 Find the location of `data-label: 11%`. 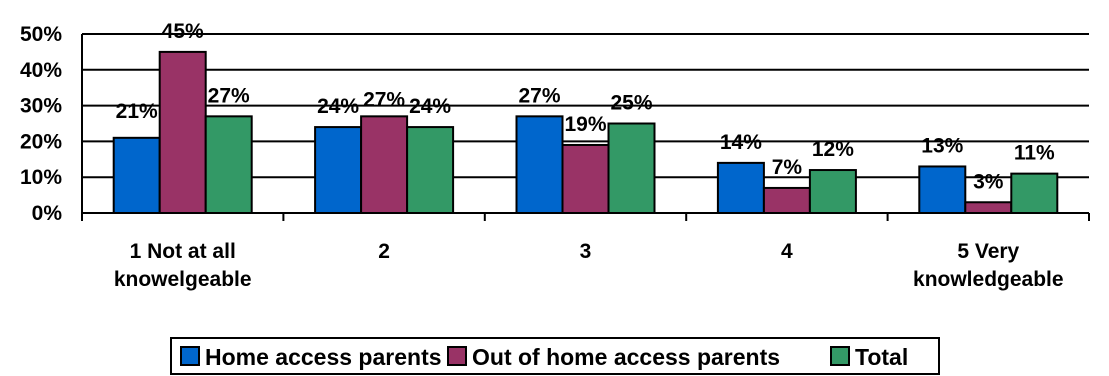

data-label: 11% is located at coordinates (1034, 153).